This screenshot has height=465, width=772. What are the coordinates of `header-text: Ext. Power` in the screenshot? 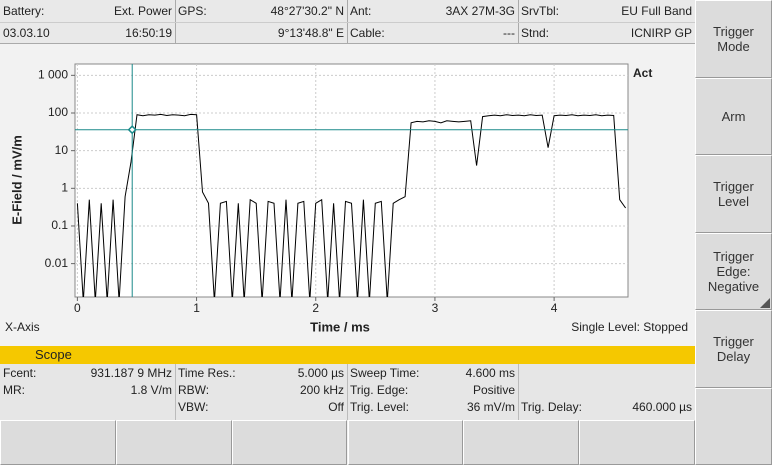 It's located at (142, 11).